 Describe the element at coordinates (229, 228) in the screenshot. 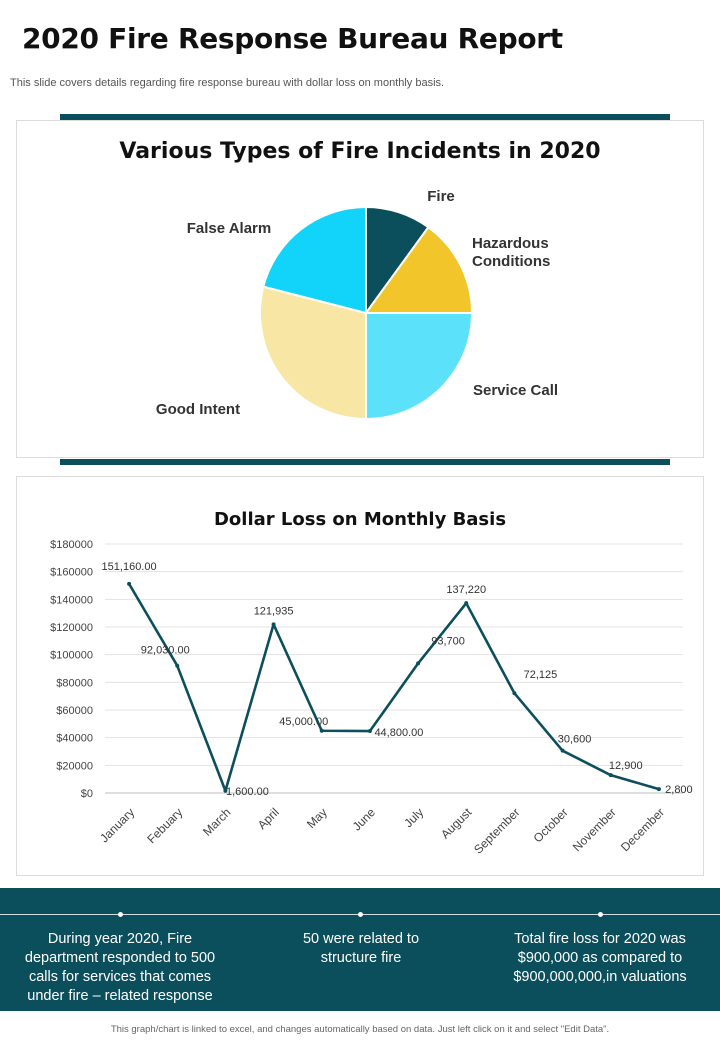

I see `pie-label-false-alarm: False Alarm` at that location.